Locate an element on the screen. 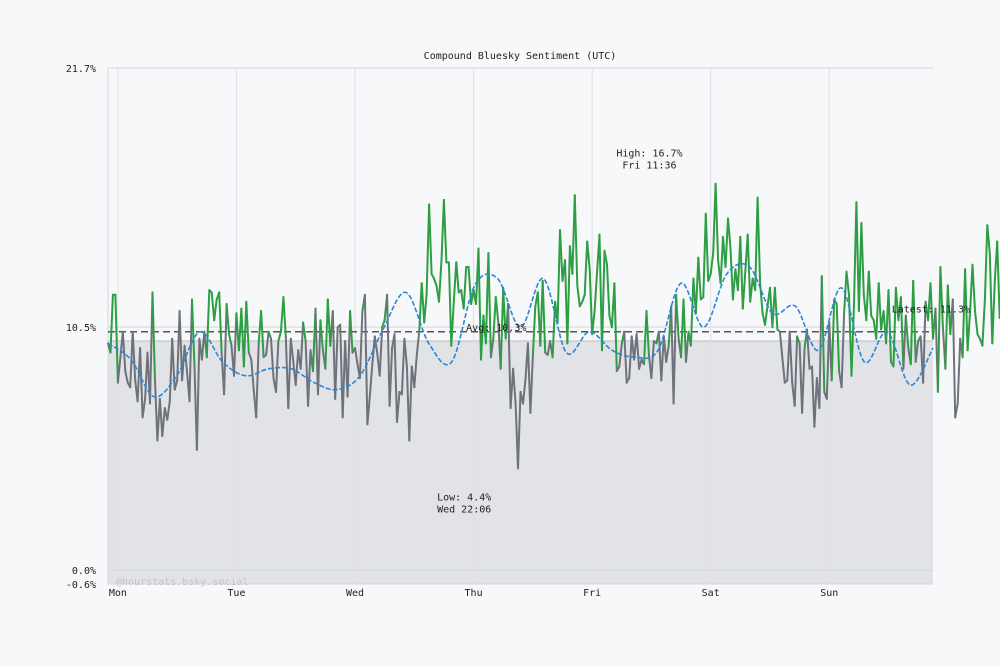  y-axis-ticks: 21.7% 10.5% 0.0% -0.6% is located at coordinates (81, 327).